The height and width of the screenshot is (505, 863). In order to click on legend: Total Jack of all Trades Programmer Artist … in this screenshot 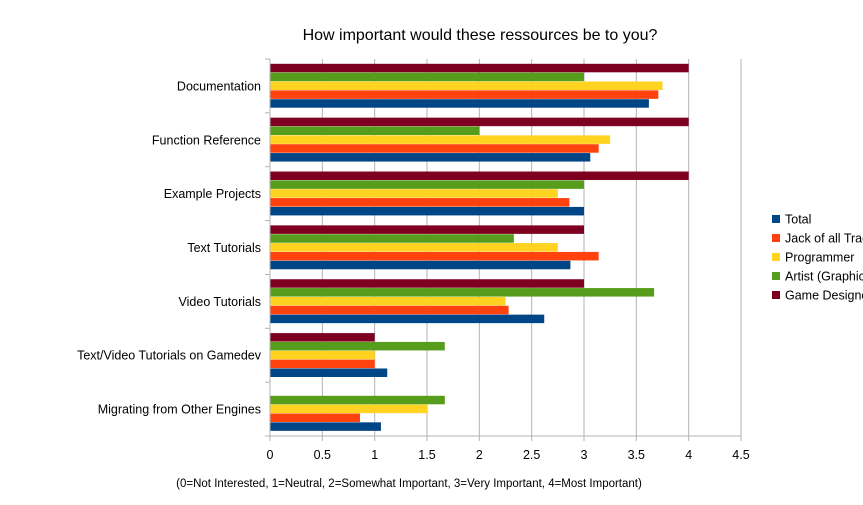, I will do `click(817, 258)`.